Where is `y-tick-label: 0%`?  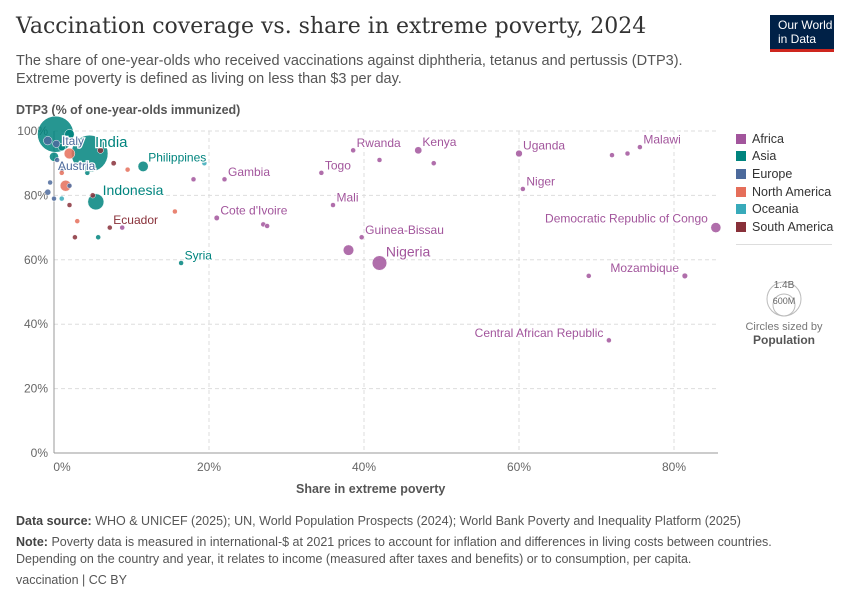 y-tick-label: 0% is located at coordinates (40, 453).